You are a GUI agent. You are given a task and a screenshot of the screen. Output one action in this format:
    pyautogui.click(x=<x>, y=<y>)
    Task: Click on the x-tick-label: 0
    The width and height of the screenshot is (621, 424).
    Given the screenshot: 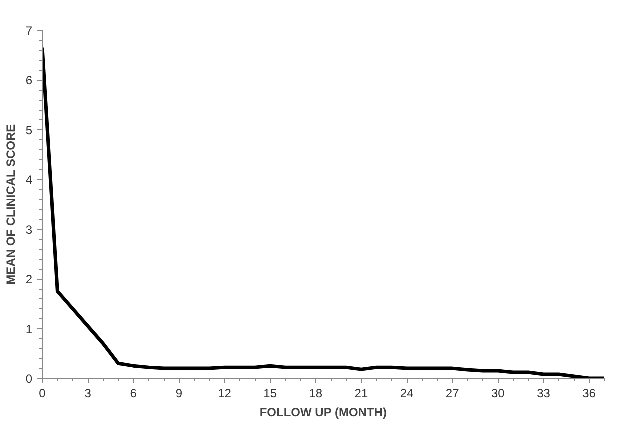 What is the action you would take?
    pyautogui.click(x=42, y=393)
    